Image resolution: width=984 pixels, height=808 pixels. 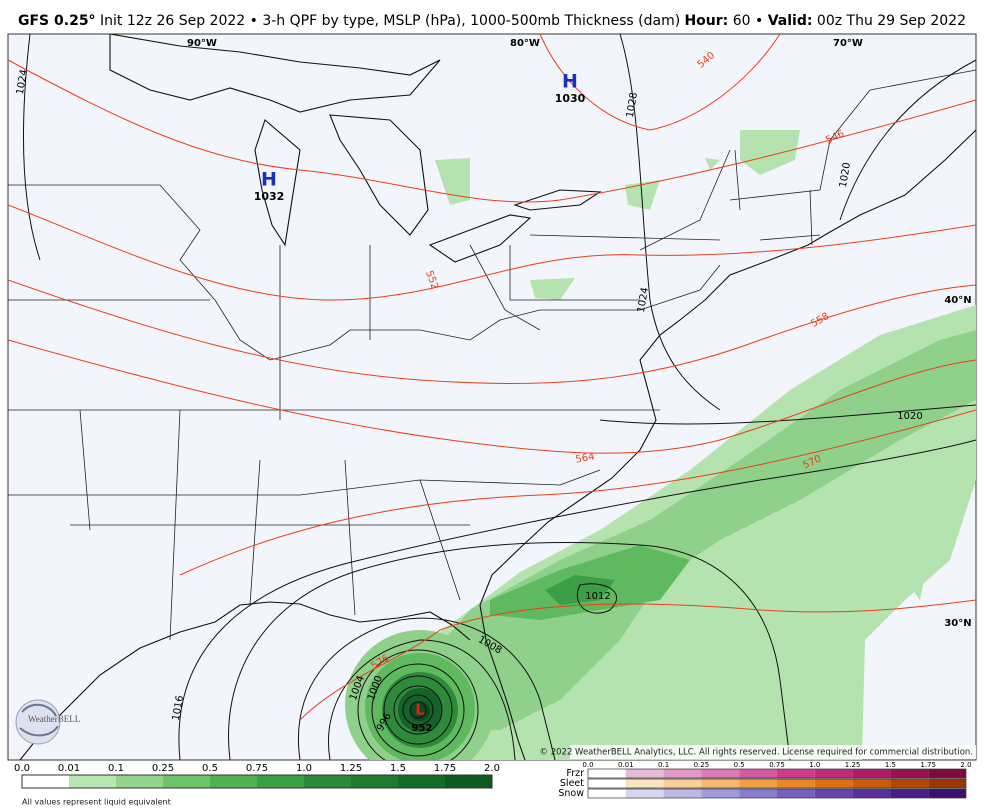 I want to click on logo: WeatherBELL, so click(x=47, y=722).